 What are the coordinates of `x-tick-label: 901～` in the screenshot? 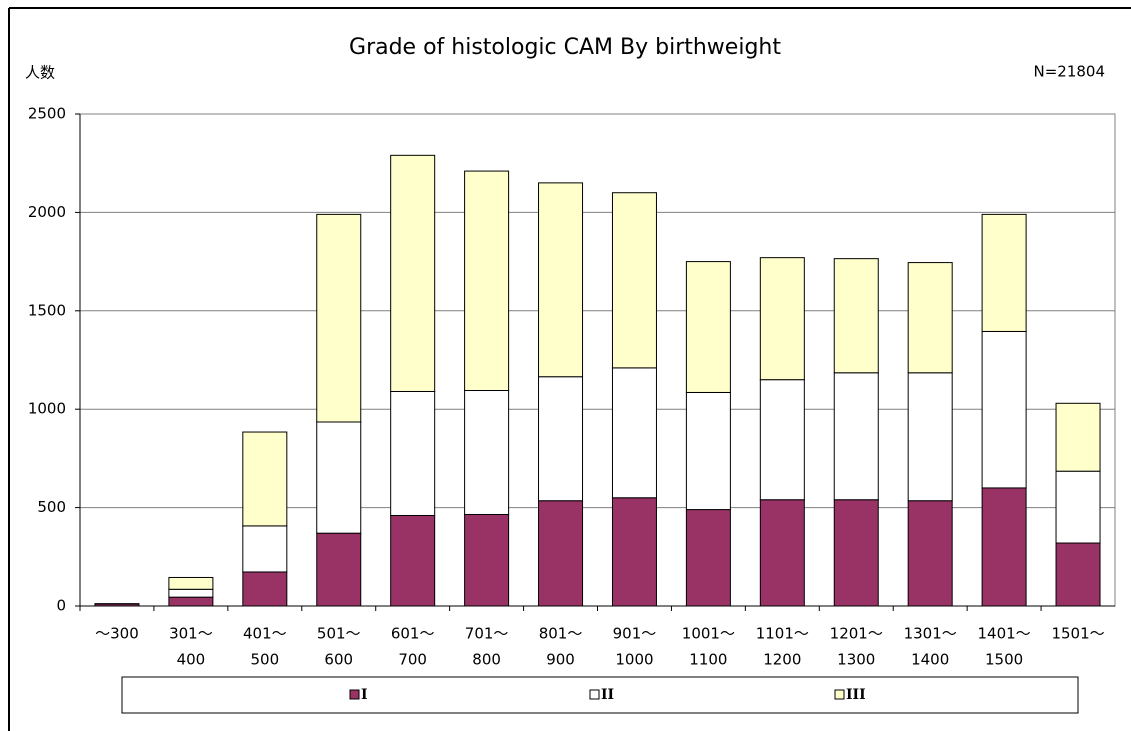 It's located at (635, 634).